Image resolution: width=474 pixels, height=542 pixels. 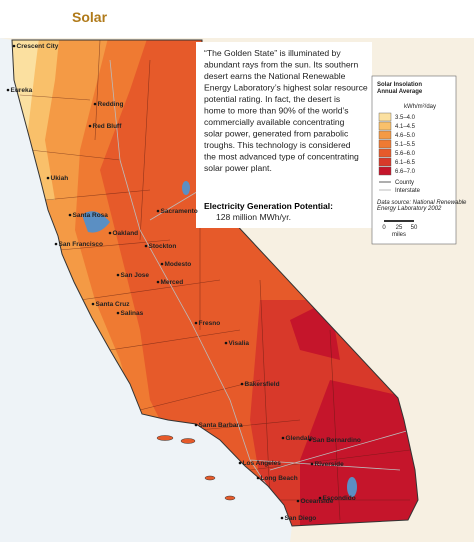 I want to click on zone, so click(x=26, y=85).